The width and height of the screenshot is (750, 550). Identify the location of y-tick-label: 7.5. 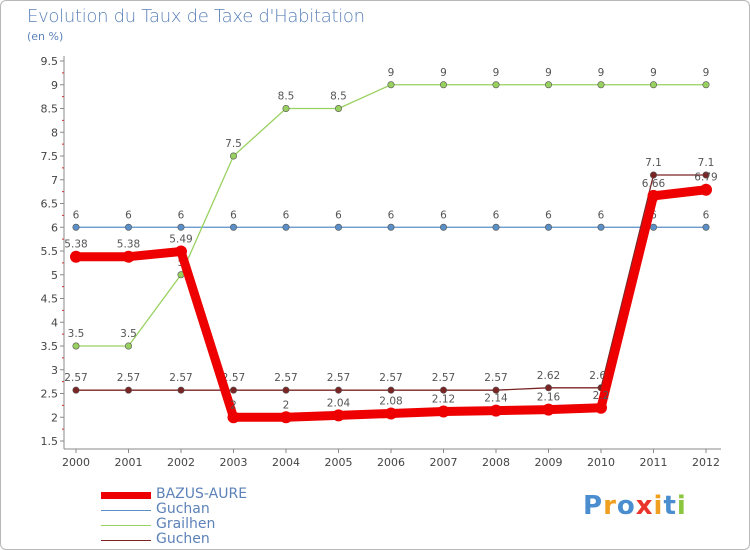
(50, 156).